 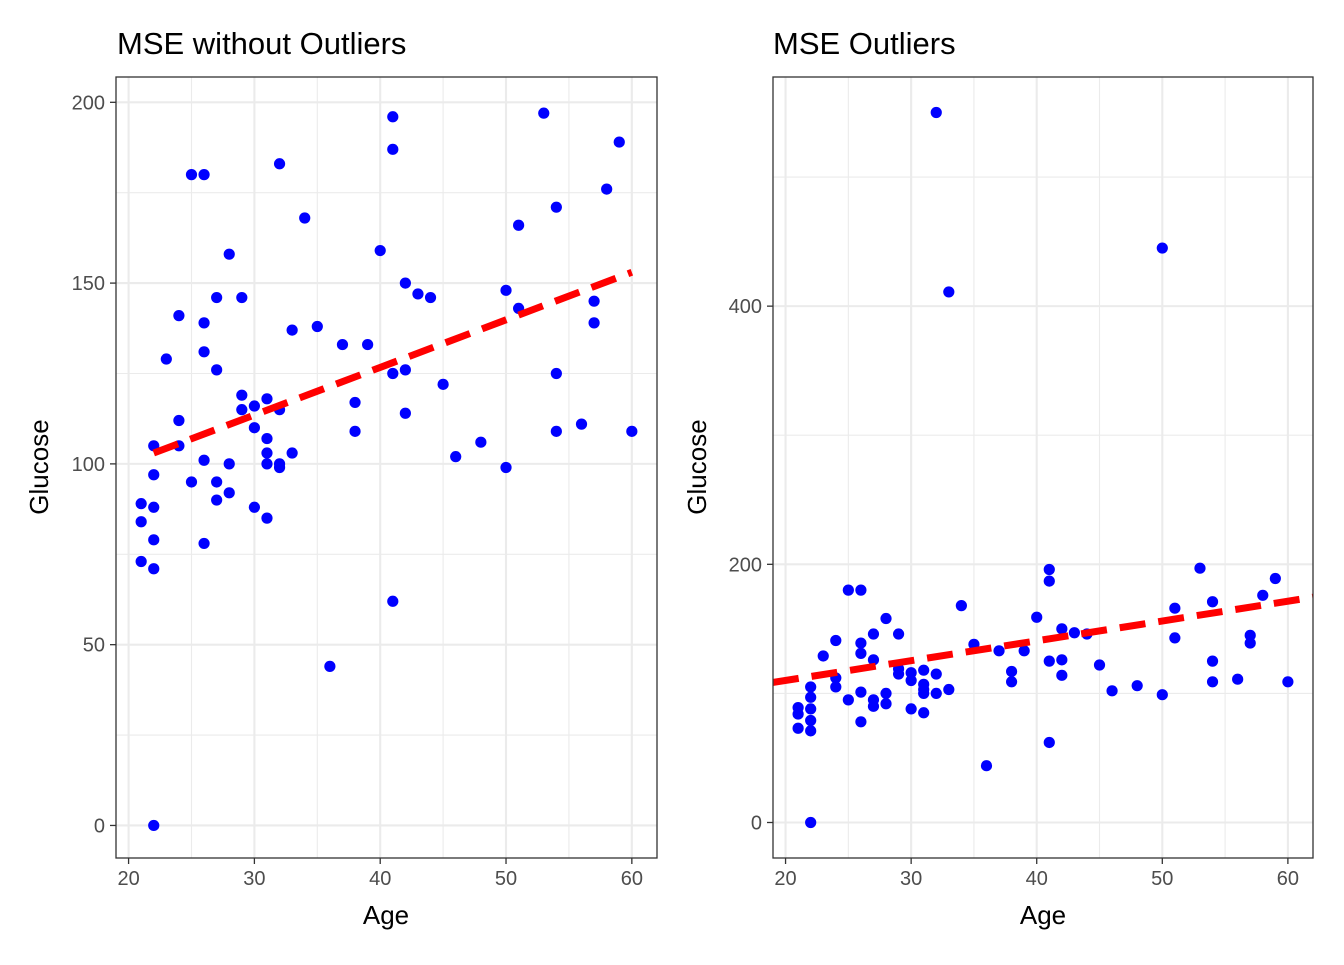 I want to click on y-tick-label: 0, so click(x=756, y=824).